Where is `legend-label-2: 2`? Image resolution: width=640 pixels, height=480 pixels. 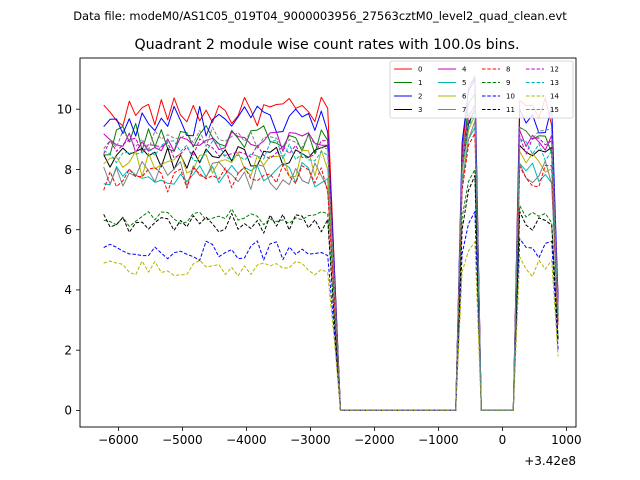 legend-label-2: 2 is located at coordinates (420, 97).